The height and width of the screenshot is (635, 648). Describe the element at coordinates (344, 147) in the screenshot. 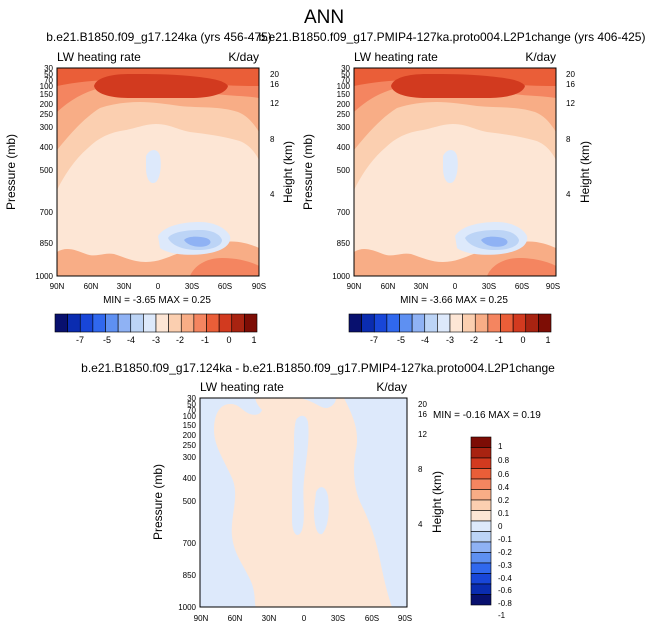

I see `y-tick-label: 400` at that location.